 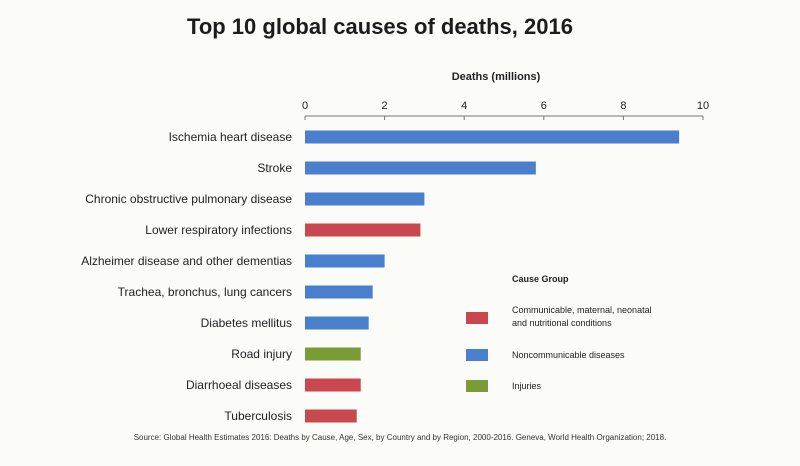 What do you see at coordinates (464, 106) in the screenshot?
I see `x-tick-label: 4` at bounding box center [464, 106].